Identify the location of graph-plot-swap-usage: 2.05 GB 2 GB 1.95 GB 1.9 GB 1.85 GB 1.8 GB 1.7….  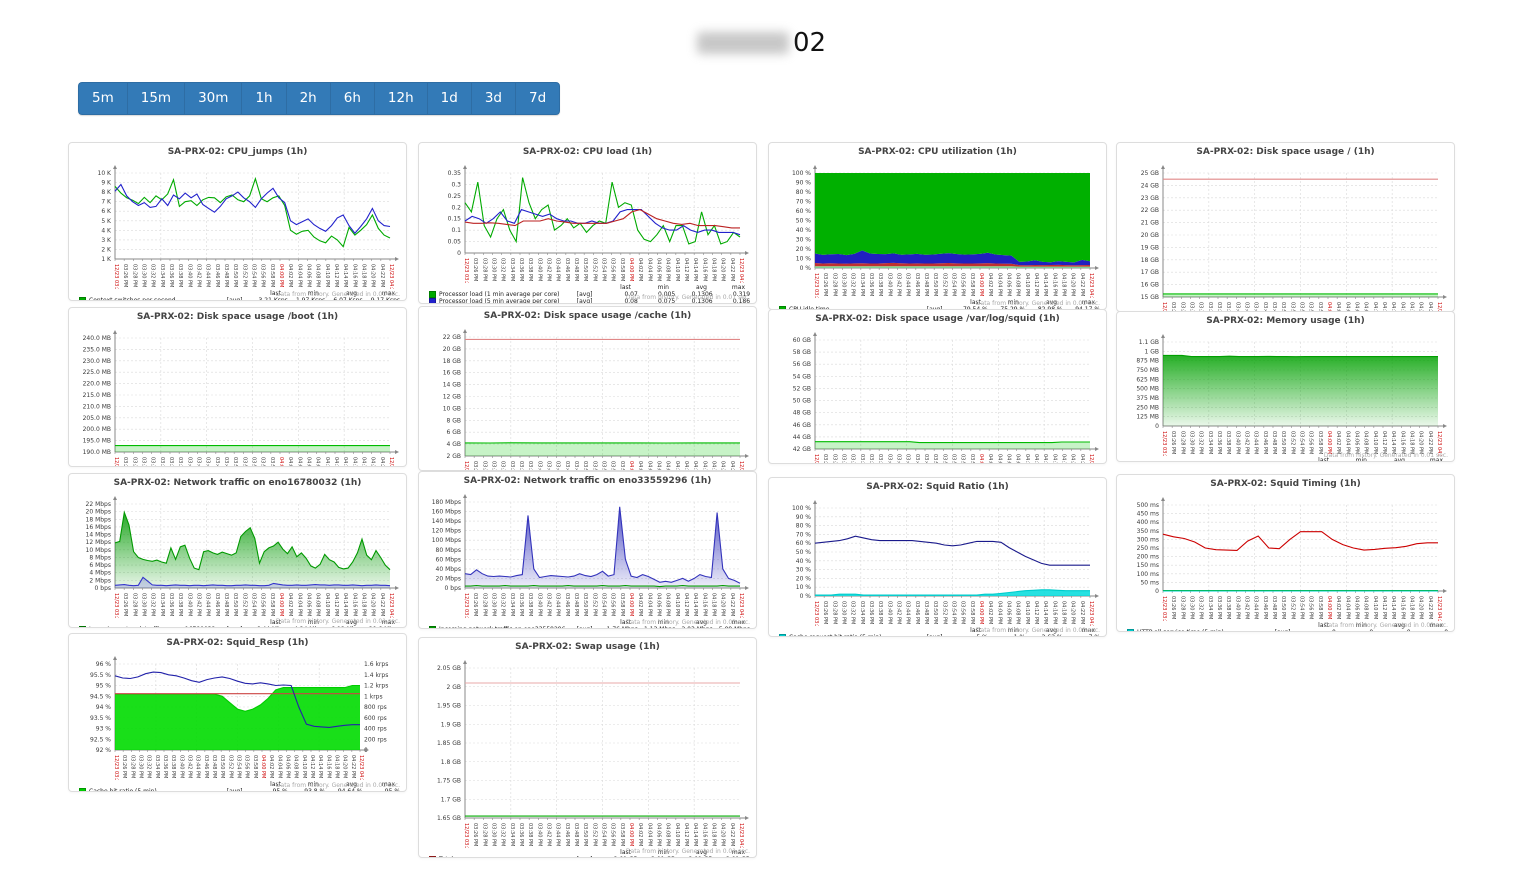
(586, 751).